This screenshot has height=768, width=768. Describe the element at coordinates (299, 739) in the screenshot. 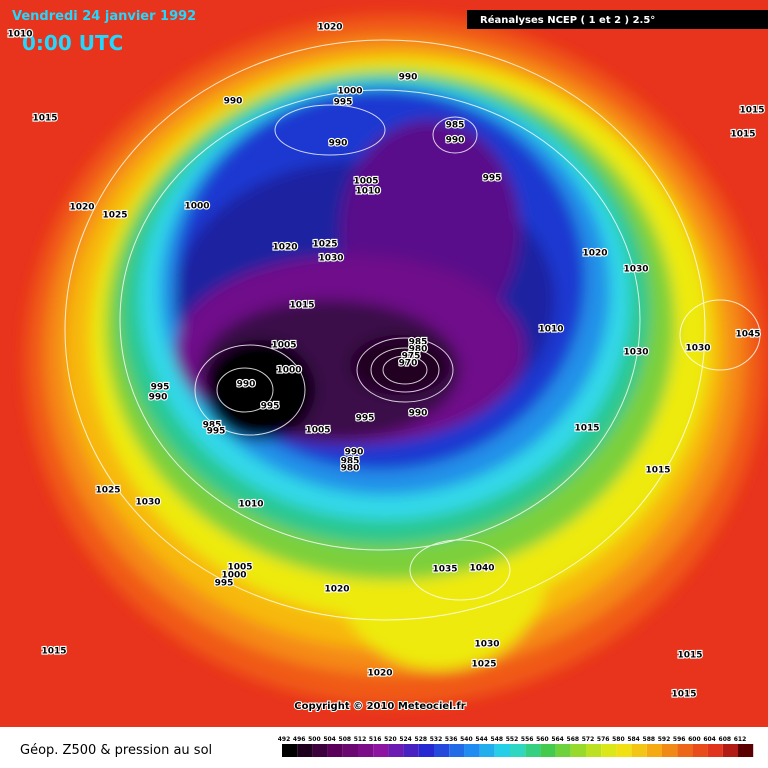

I see `scale-label: 496` at that location.